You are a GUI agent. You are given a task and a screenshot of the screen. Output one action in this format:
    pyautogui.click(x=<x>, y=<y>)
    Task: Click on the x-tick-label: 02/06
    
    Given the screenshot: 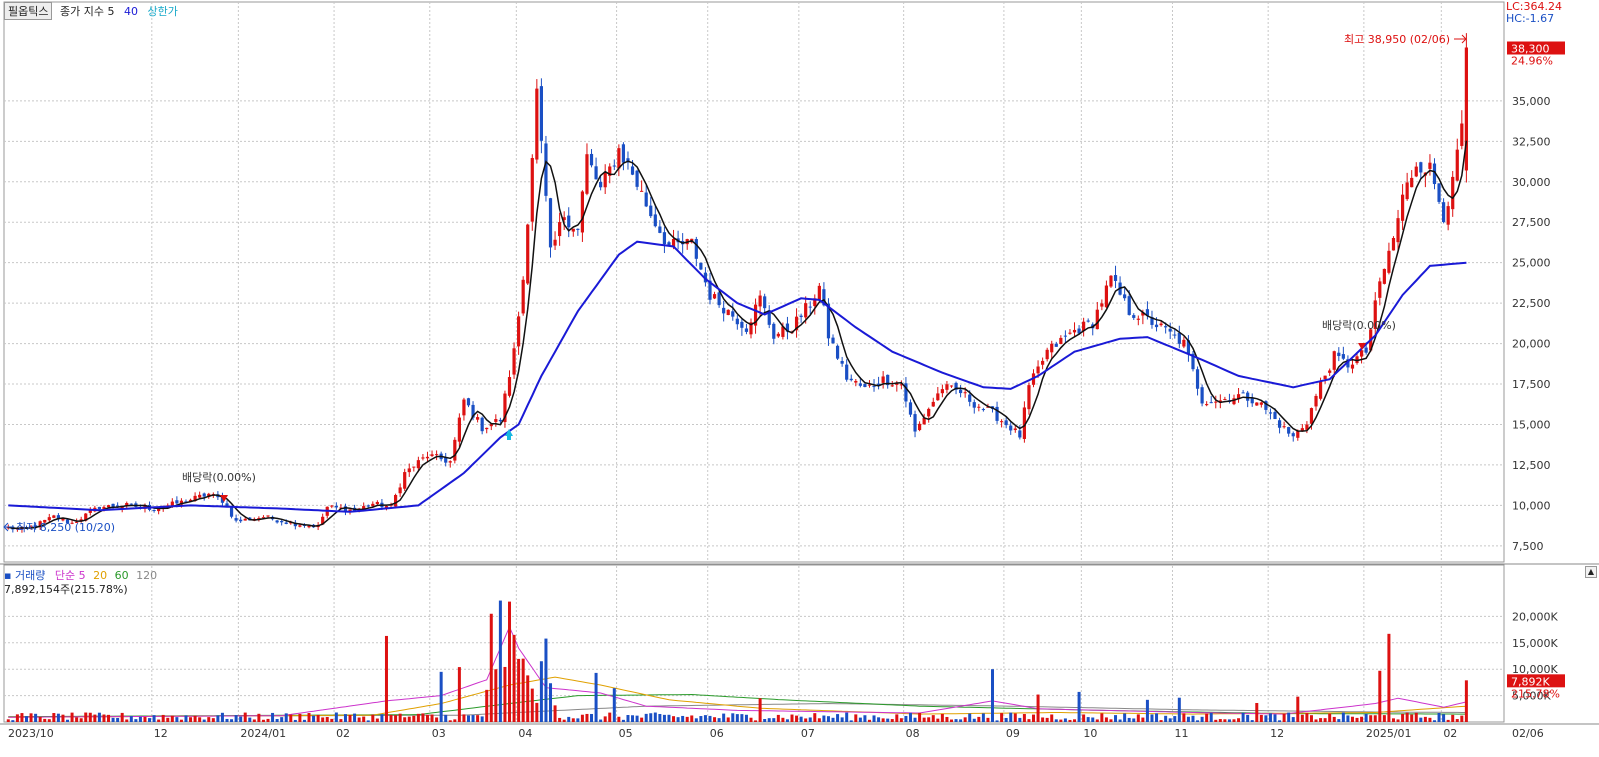 What is the action you would take?
    pyautogui.click(x=1528, y=733)
    